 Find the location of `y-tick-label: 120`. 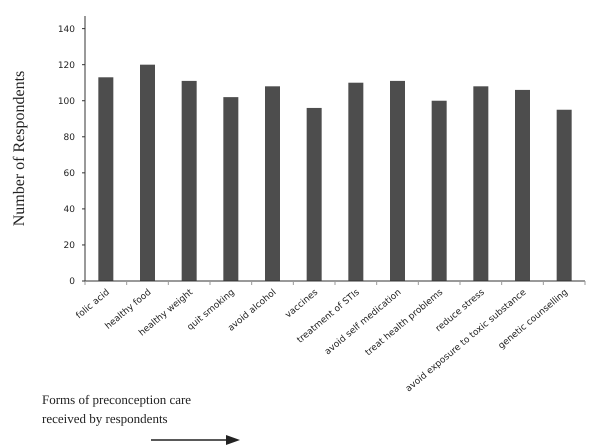

y-tick-label: 120 is located at coordinates (67, 65).